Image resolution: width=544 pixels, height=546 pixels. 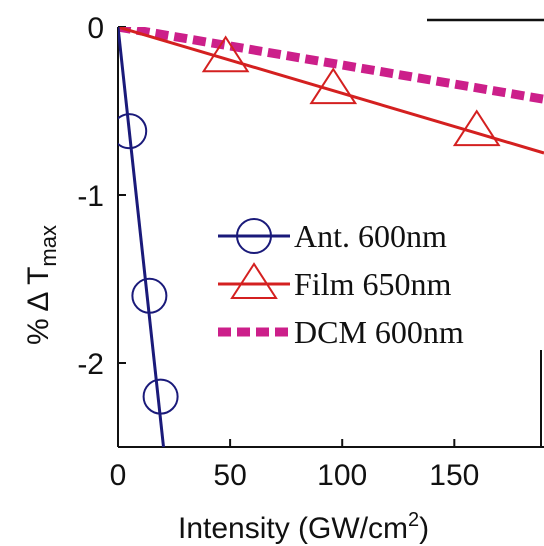 What do you see at coordinates (90, 196) in the screenshot?
I see `y-tick-label: -1` at bounding box center [90, 196].